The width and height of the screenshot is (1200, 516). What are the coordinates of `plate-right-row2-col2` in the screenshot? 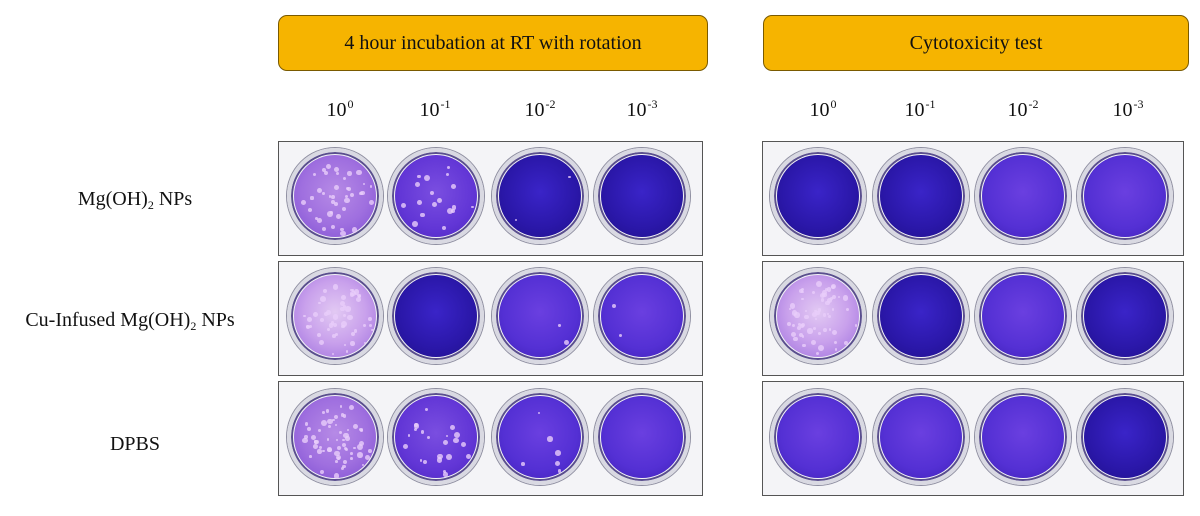 It's located at (921, 316).